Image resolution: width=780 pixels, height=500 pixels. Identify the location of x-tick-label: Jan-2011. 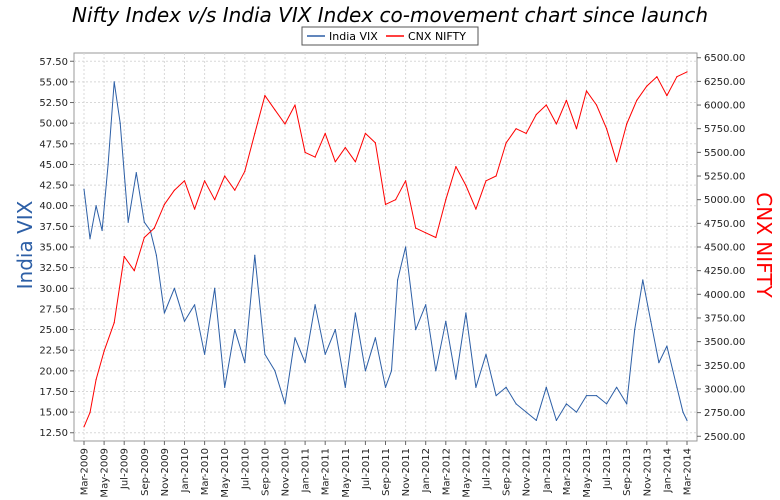
(306, 470).